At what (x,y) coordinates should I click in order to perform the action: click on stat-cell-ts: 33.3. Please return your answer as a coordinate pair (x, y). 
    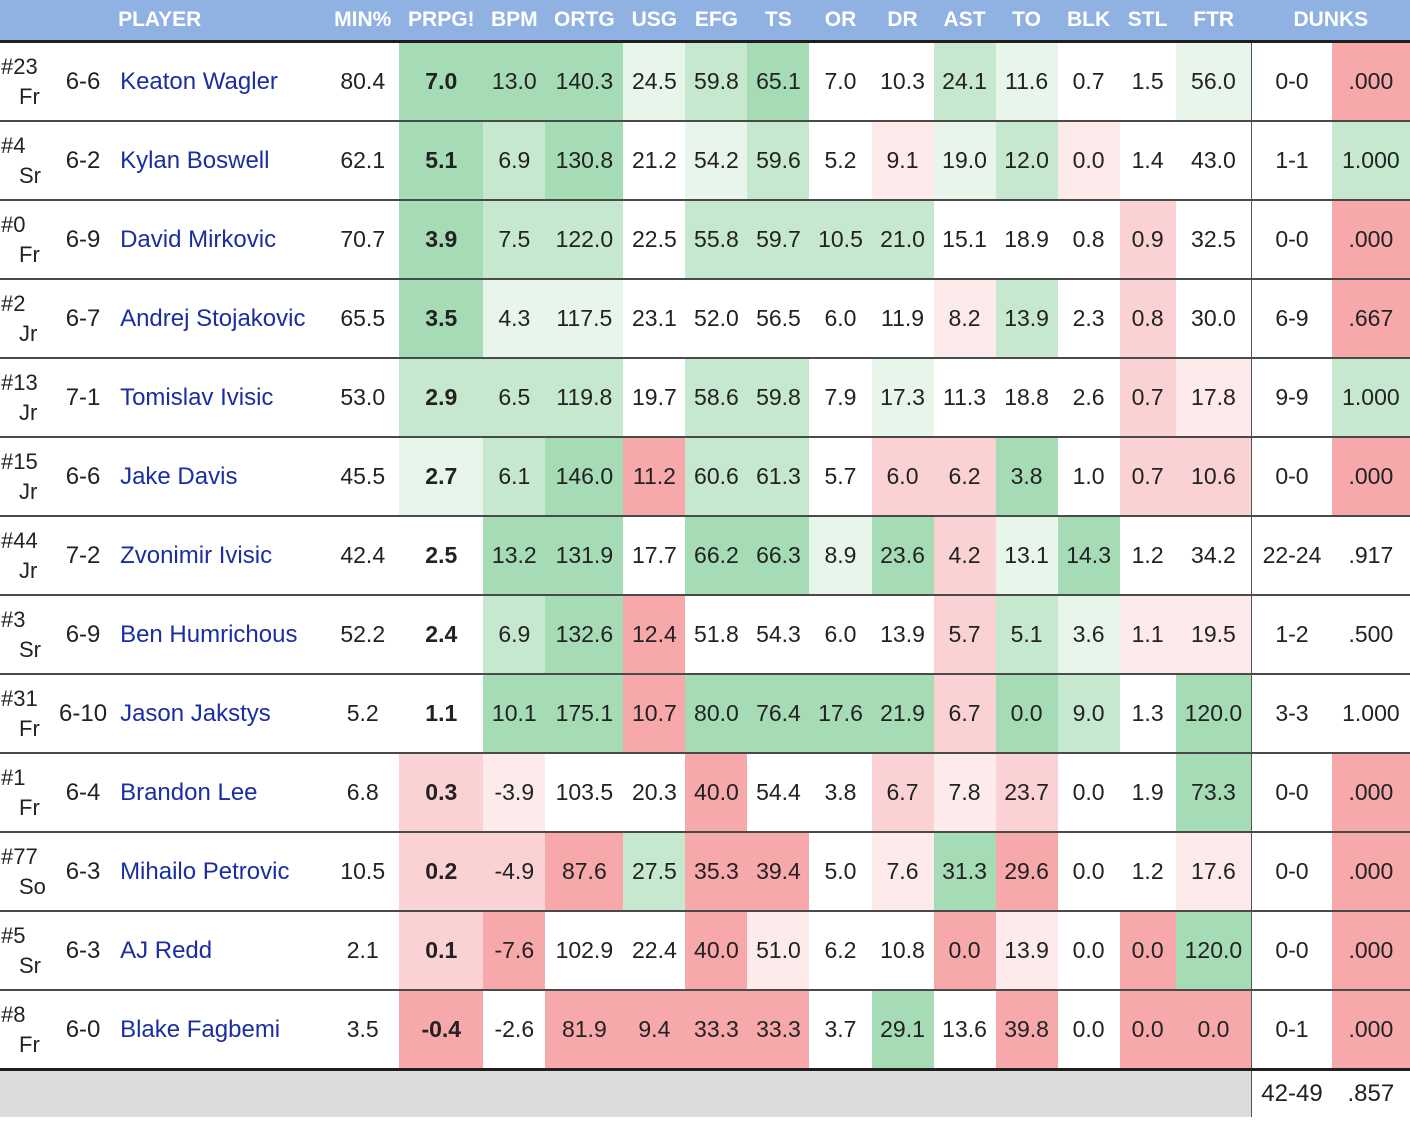
    Looking at the image, I should click on (778, 1030).